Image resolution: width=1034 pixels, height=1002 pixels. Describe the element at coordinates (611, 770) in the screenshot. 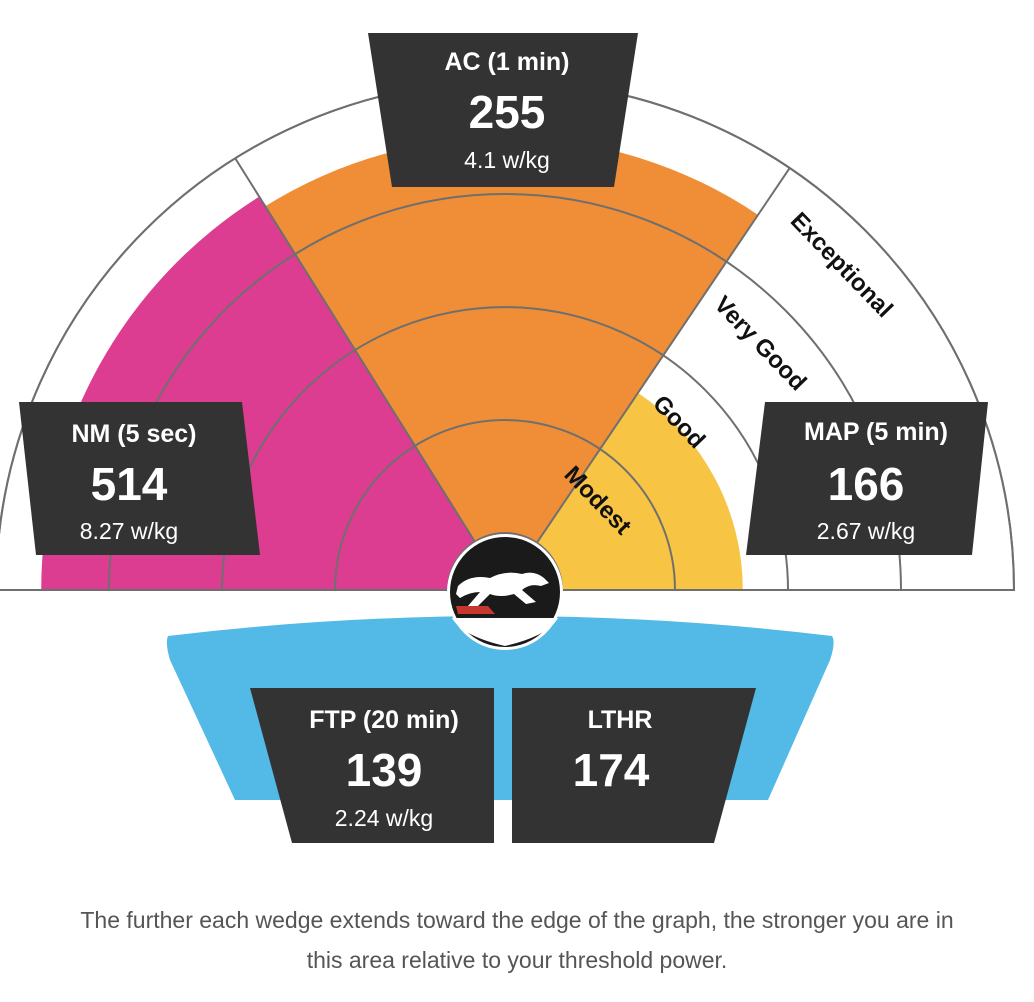

I see `lthr-card-value: 174` at that location.